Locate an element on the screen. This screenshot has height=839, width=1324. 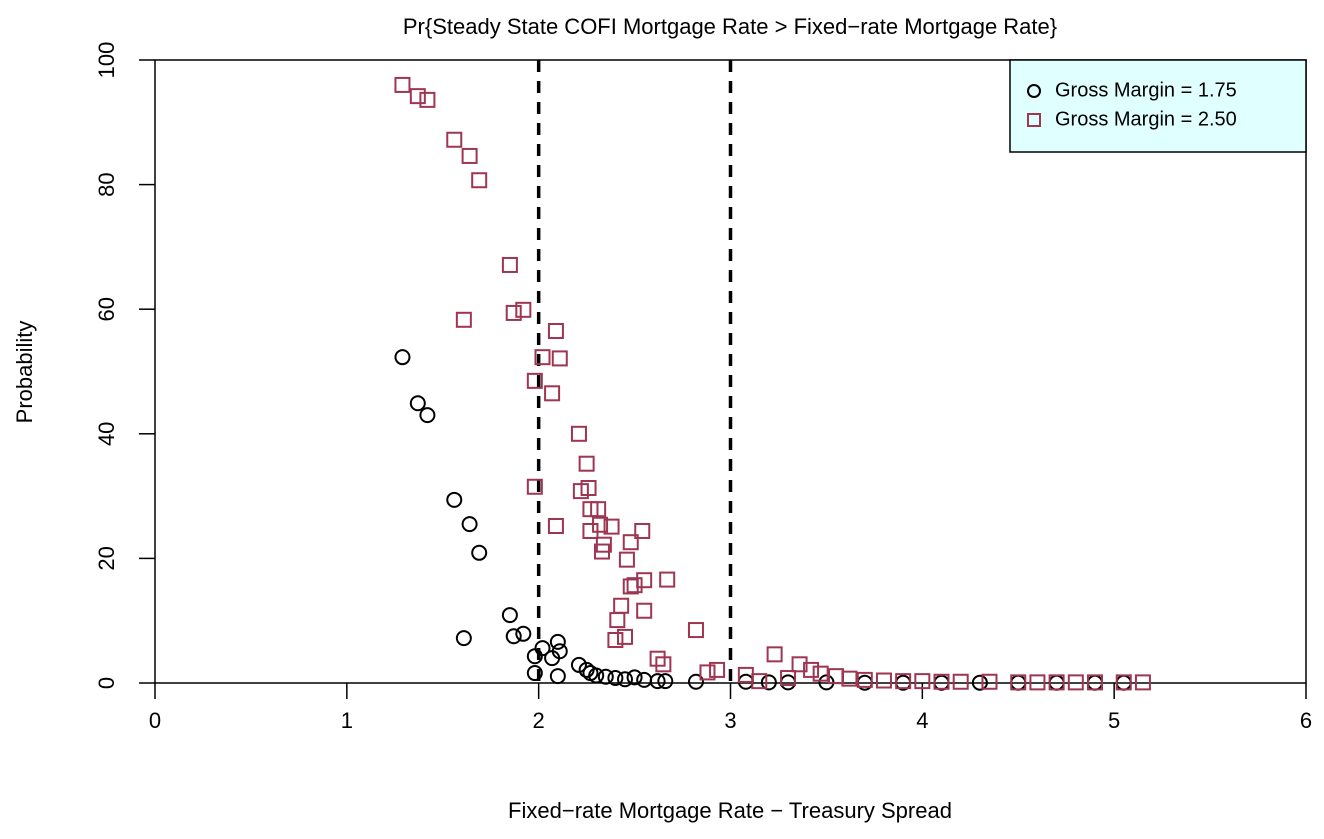
y-tick-label: 40 is located at coordinates (106, 434).